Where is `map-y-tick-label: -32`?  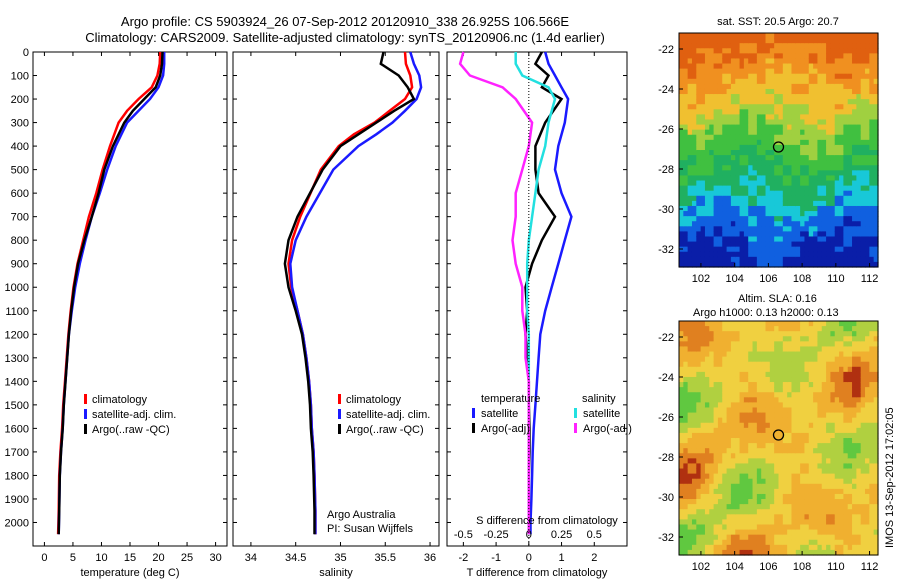 map-y-tick-label: -32 is located at coordinates (666, 250).